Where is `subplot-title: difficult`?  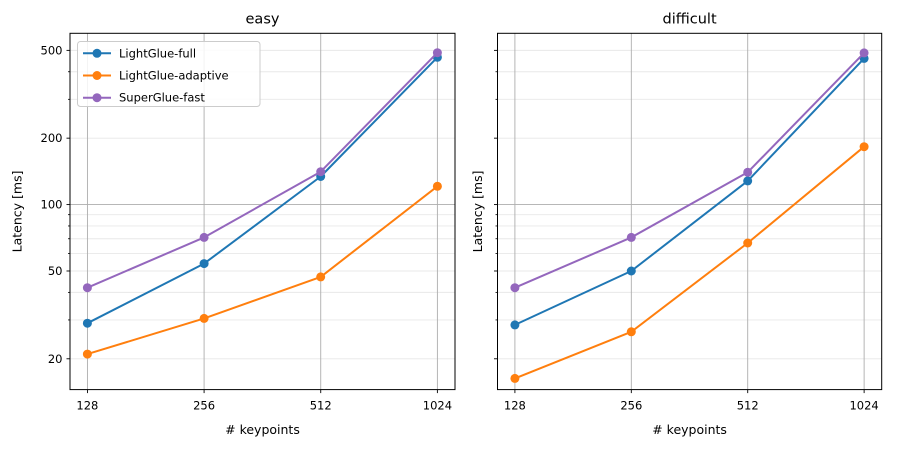 subplot-title: difficult is located at coordinates (690, 20).